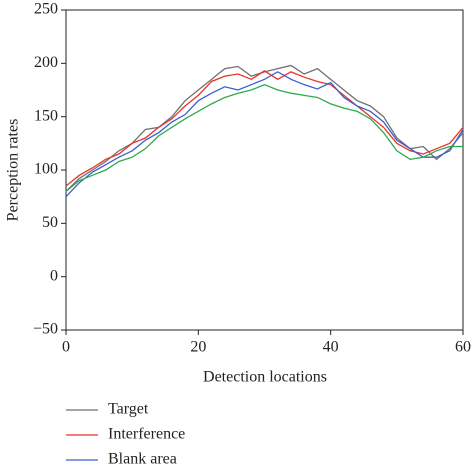 This screenshot has height=474, width=474. What do you see at coordinates (265, 377) in the screenshot?
I see `x-axis-label: Detection locations` at bounding box center [265, 377].